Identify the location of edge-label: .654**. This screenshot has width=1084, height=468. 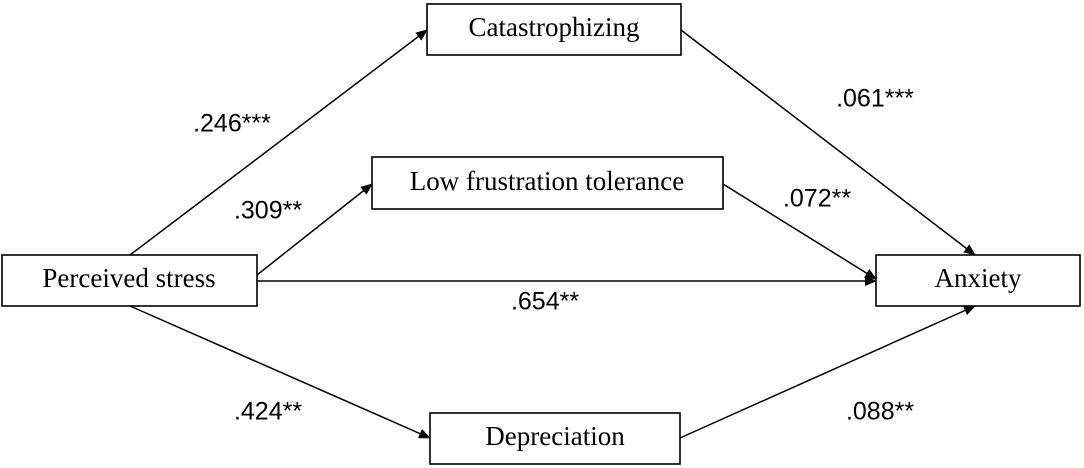
(545, 302).